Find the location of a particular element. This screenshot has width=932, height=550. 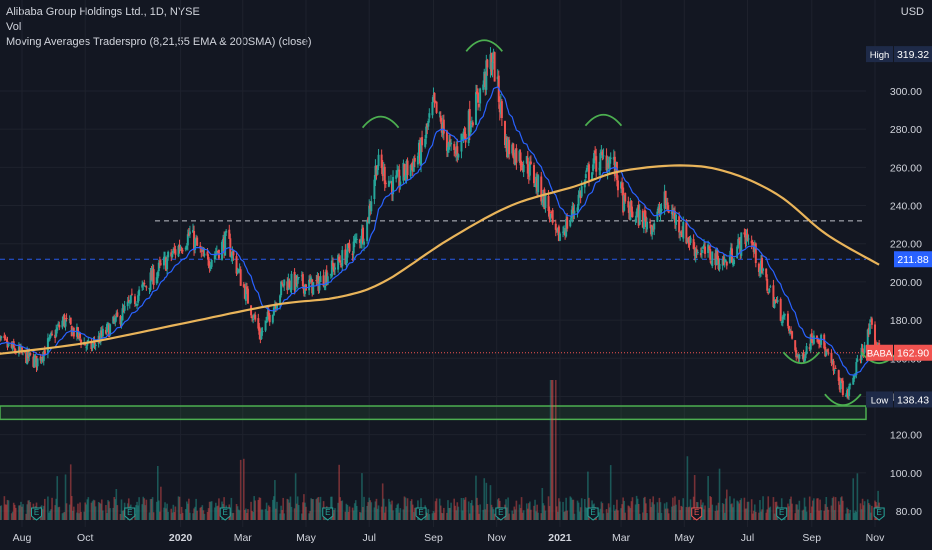

earnings-marker-shape is located at coordinates (328, 514).